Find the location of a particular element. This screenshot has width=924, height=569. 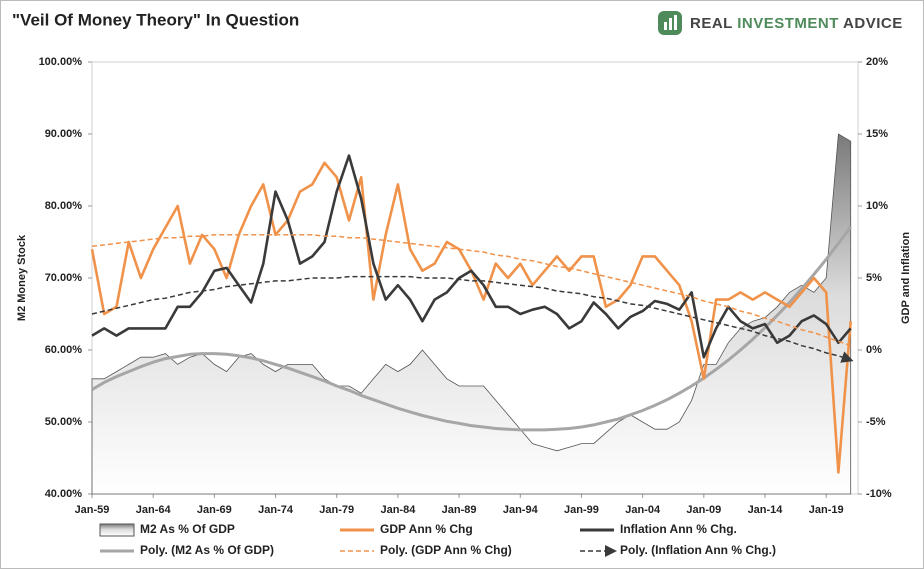

x-tick-label: Jan-19 is located at coordinates (826, 510).